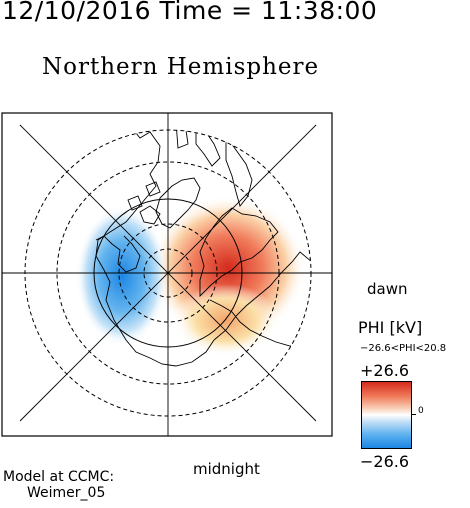  Describe the element at coordinates (255, 274) in the screenshot. I see `eurasia-coast-icon` at that location.